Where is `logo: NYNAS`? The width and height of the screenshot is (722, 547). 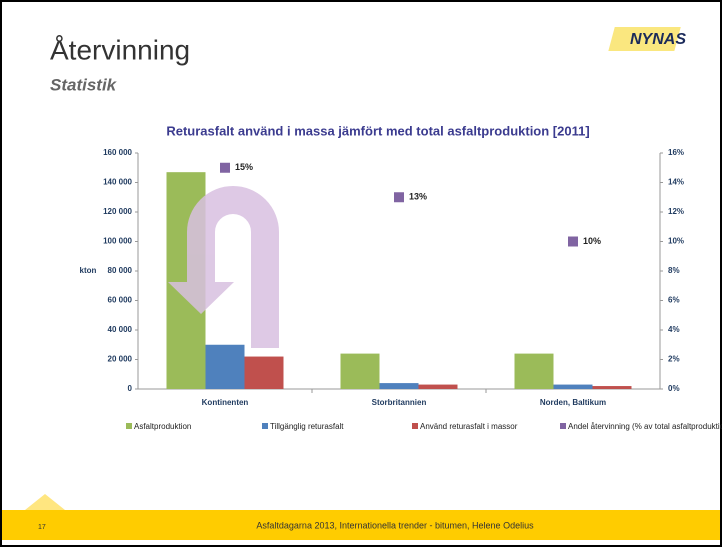 logo: NYNAS is located at coordinates (647, 39).